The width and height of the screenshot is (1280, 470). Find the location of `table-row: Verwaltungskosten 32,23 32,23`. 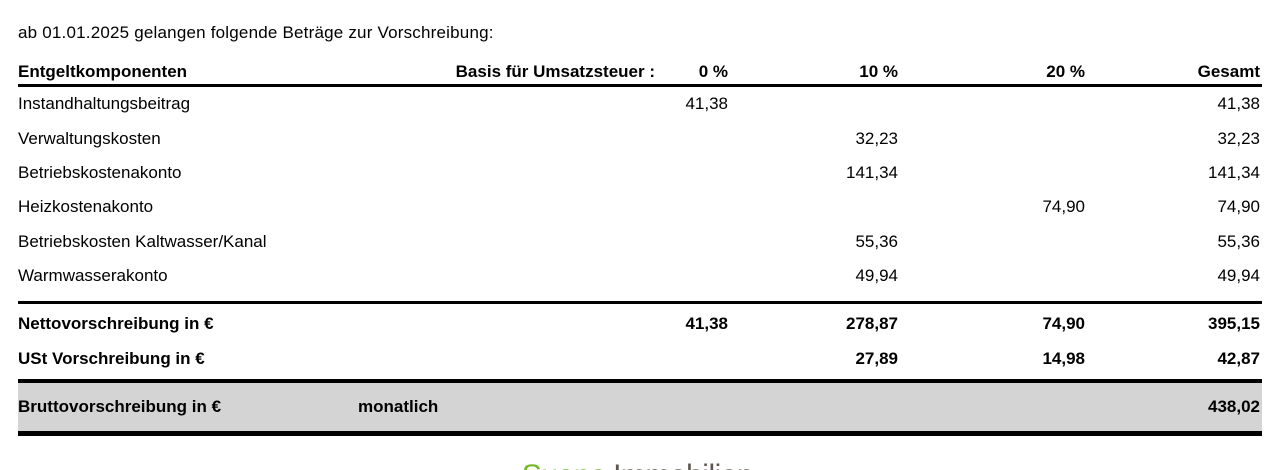

table-row: Verwaltungskosten 32,23 32,23 is located at coordinates (640, 138).